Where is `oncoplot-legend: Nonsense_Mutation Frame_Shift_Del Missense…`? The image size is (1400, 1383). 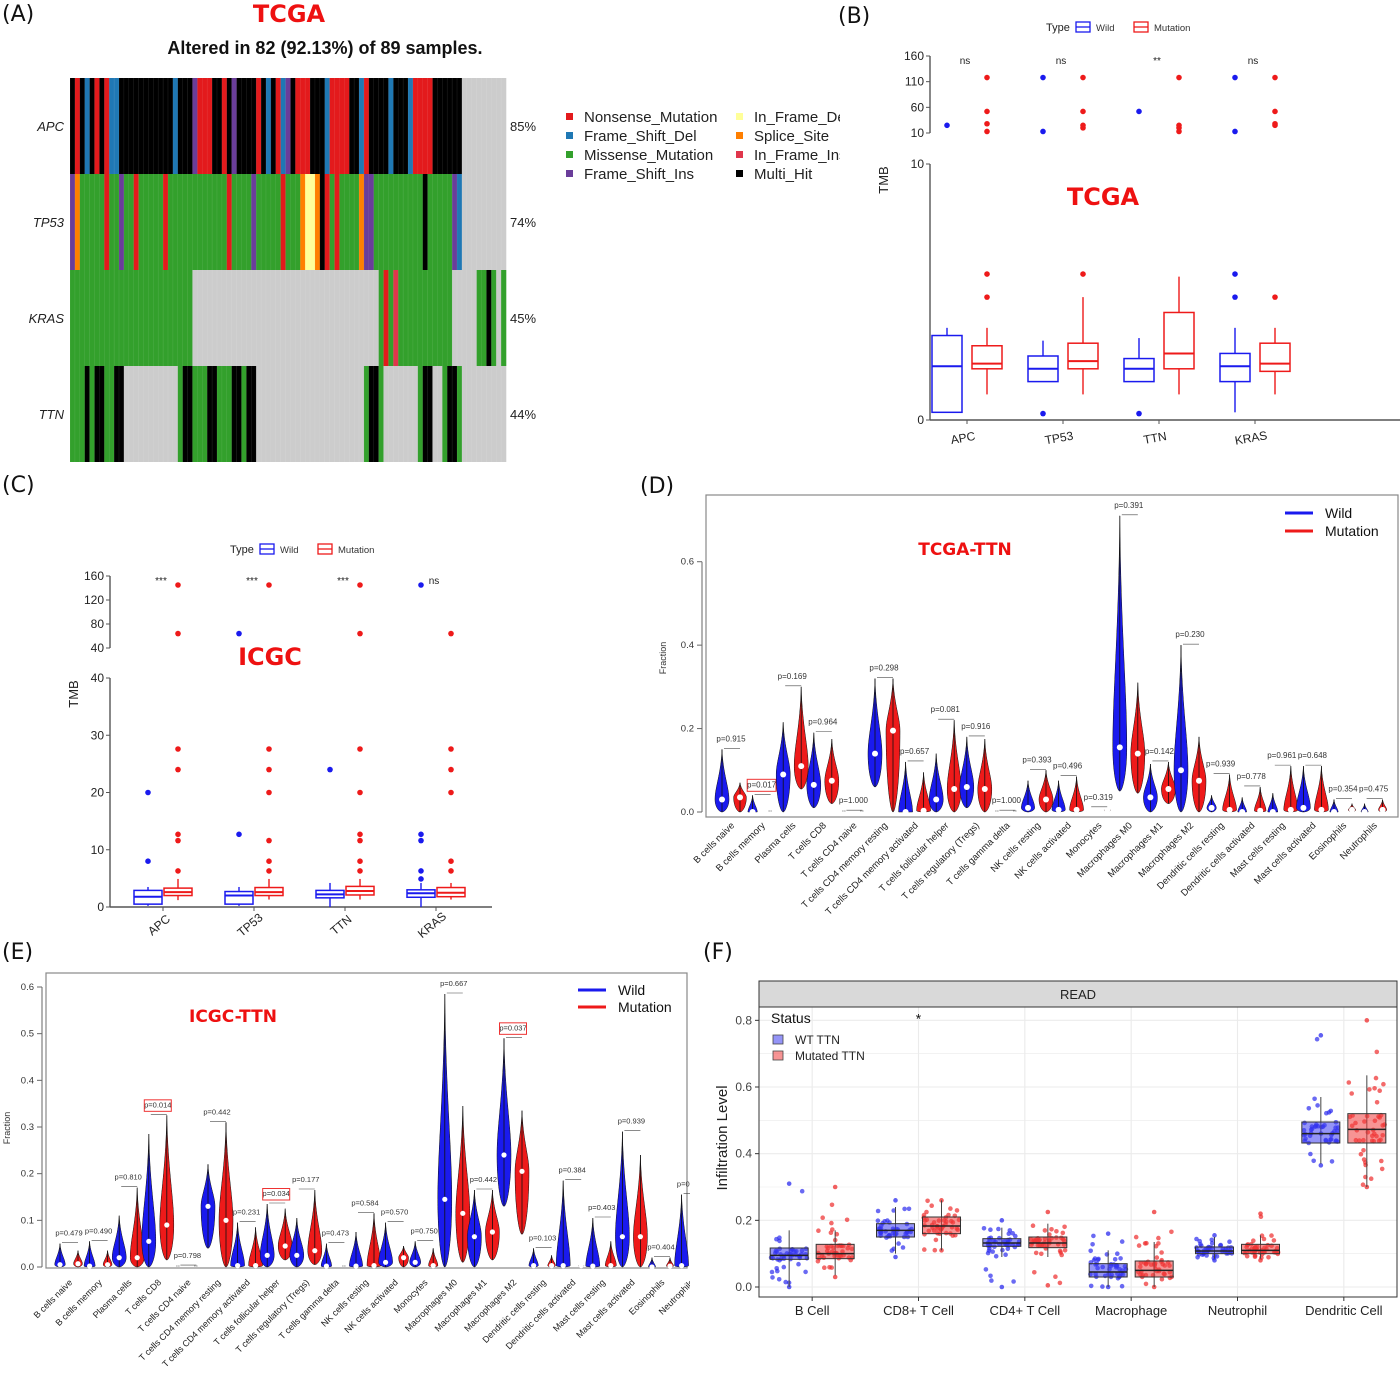
oncoplot-legend: Nonsense_Mutation Frame_Shift_Del Missense… is located at coordinates (703, 146).